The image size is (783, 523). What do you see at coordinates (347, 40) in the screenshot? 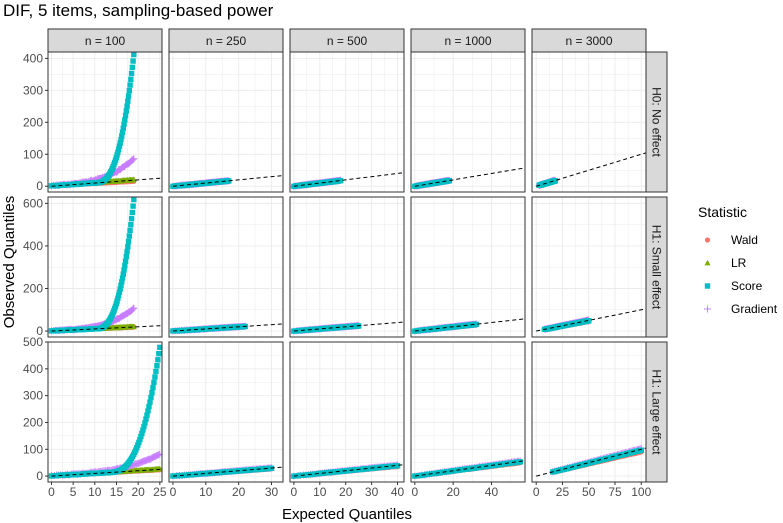
I see `column-strip-3: n = 500` at bounding box center [347, 40].